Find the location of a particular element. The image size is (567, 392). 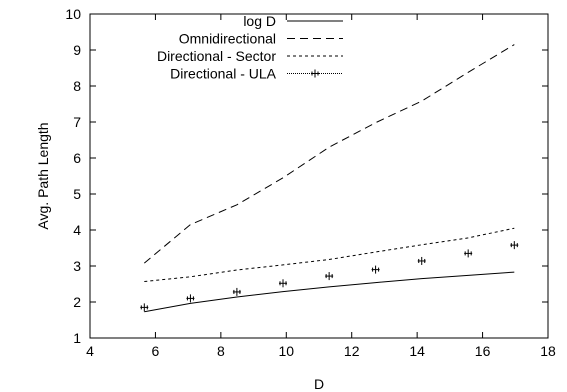

series-line-log-d is located at coordinates (329, 292).